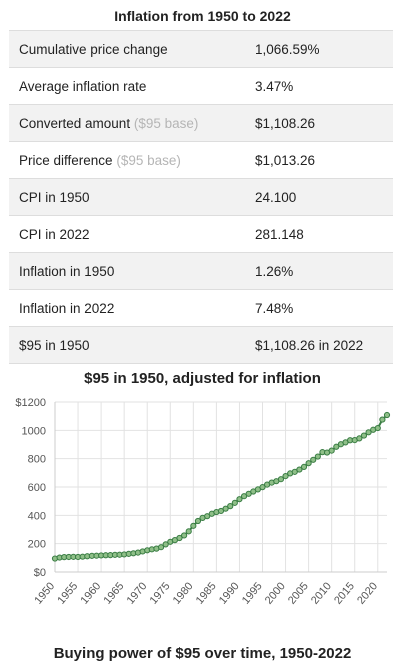  I want to click on row-value: $1,013.26, so click(319, 160).